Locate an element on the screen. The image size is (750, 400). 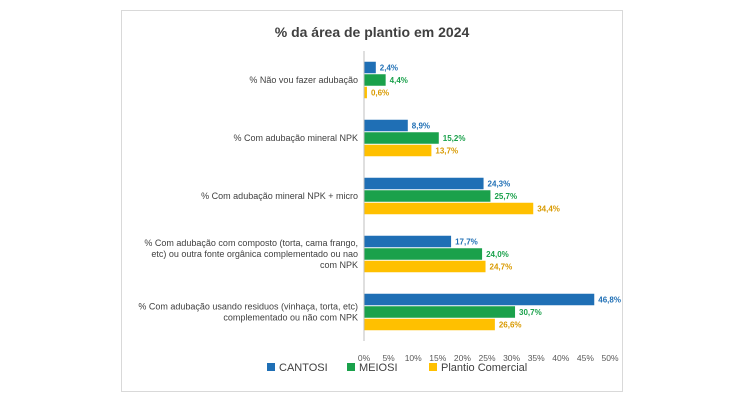
data-label: 17,7% is located at coordinates (466, 242).